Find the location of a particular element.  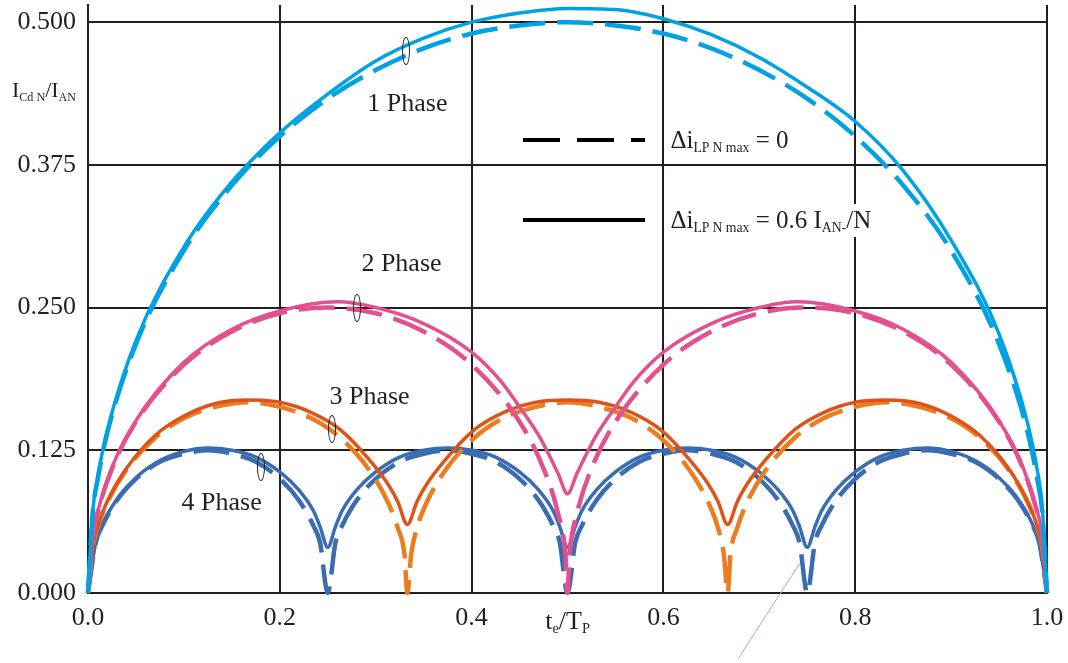

annotation: 3 Phase is located at coordinates (369, 395).